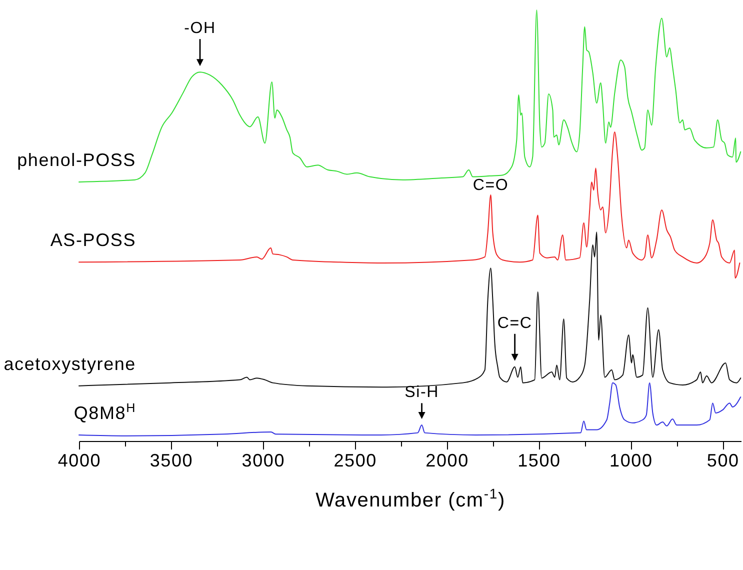 The image size is (743, 570). Describe the element at coordinates (93, 240) in the screenshot. I see `series-label: AS-POSS` at that location.